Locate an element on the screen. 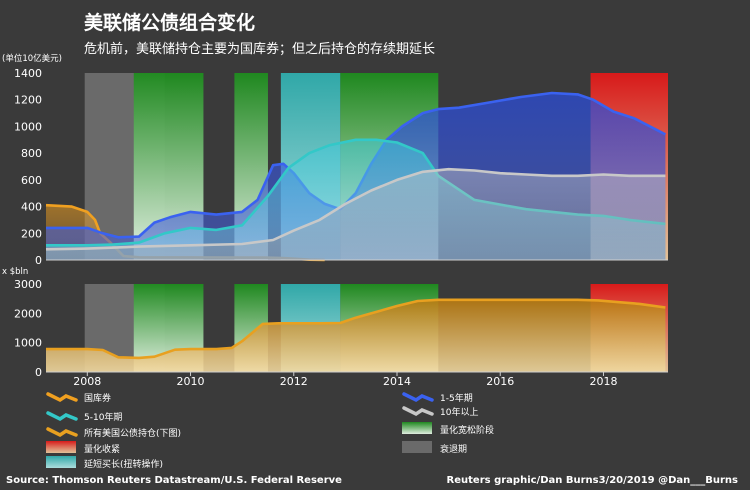 The width and height of the screenshot is (750, 490). bottom-ytick-label: 1000 is located at coordinates (28, 343).